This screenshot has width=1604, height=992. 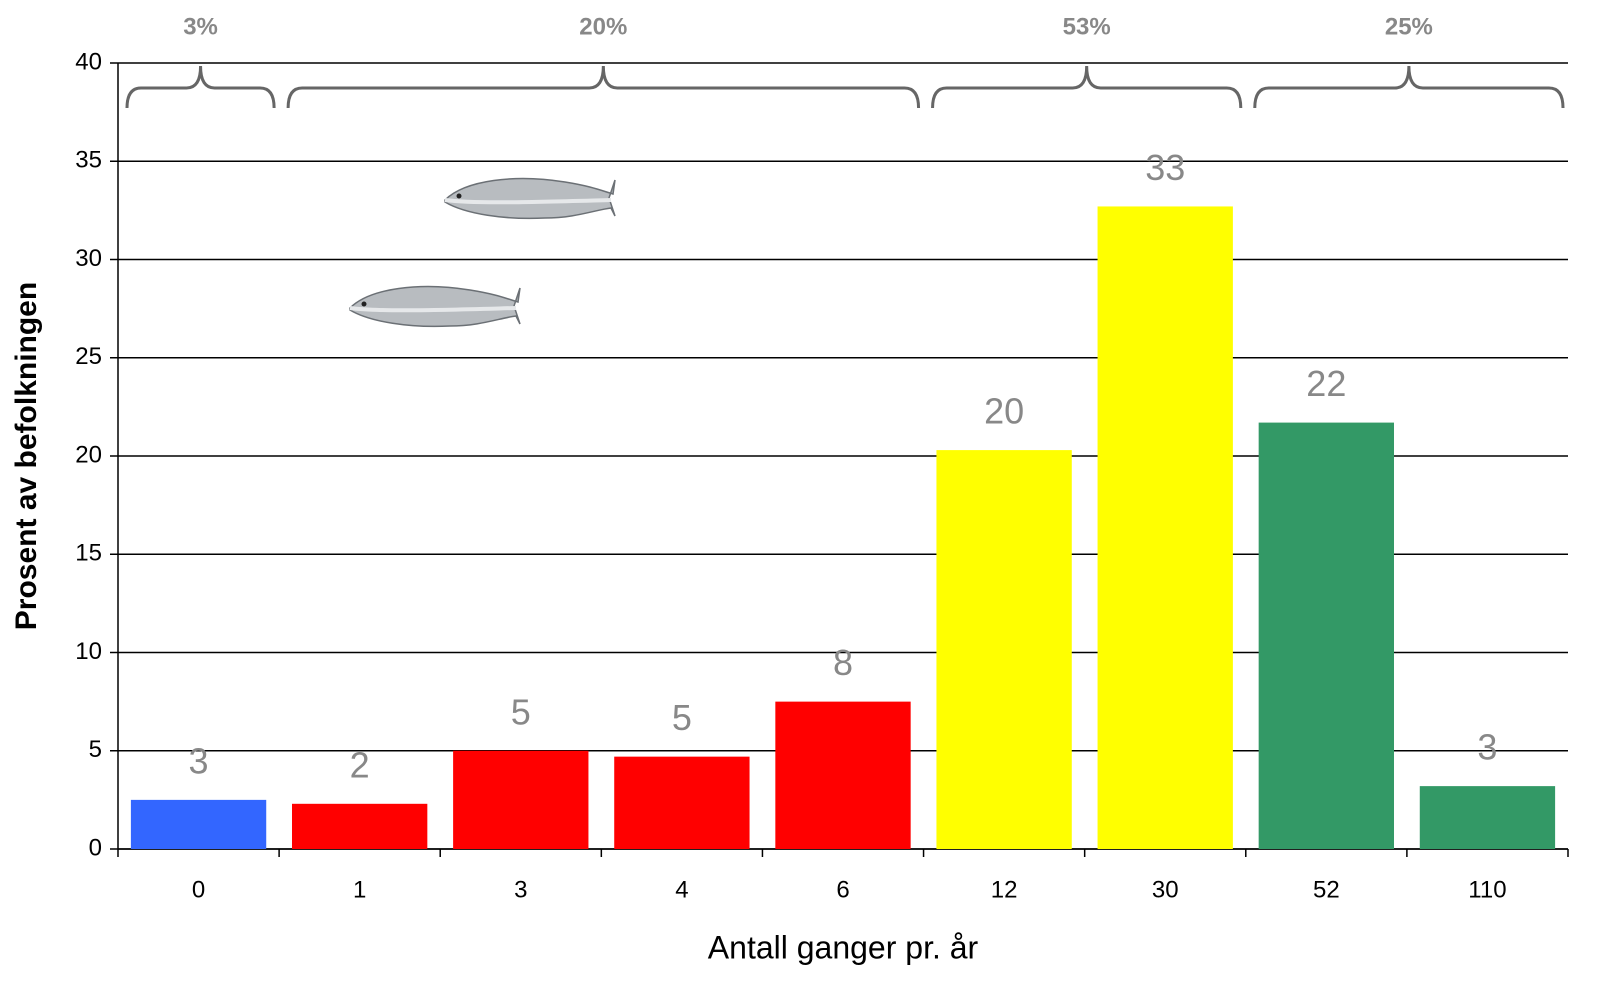 I want to click on x-tick-label: 4, so click(x=681, y=889).